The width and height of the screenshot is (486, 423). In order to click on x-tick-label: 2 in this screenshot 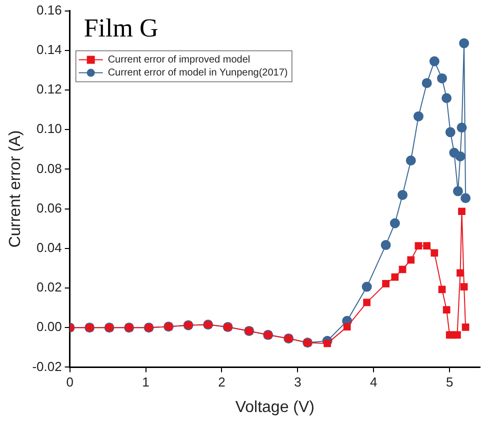, I will do `click(222, 382)`.